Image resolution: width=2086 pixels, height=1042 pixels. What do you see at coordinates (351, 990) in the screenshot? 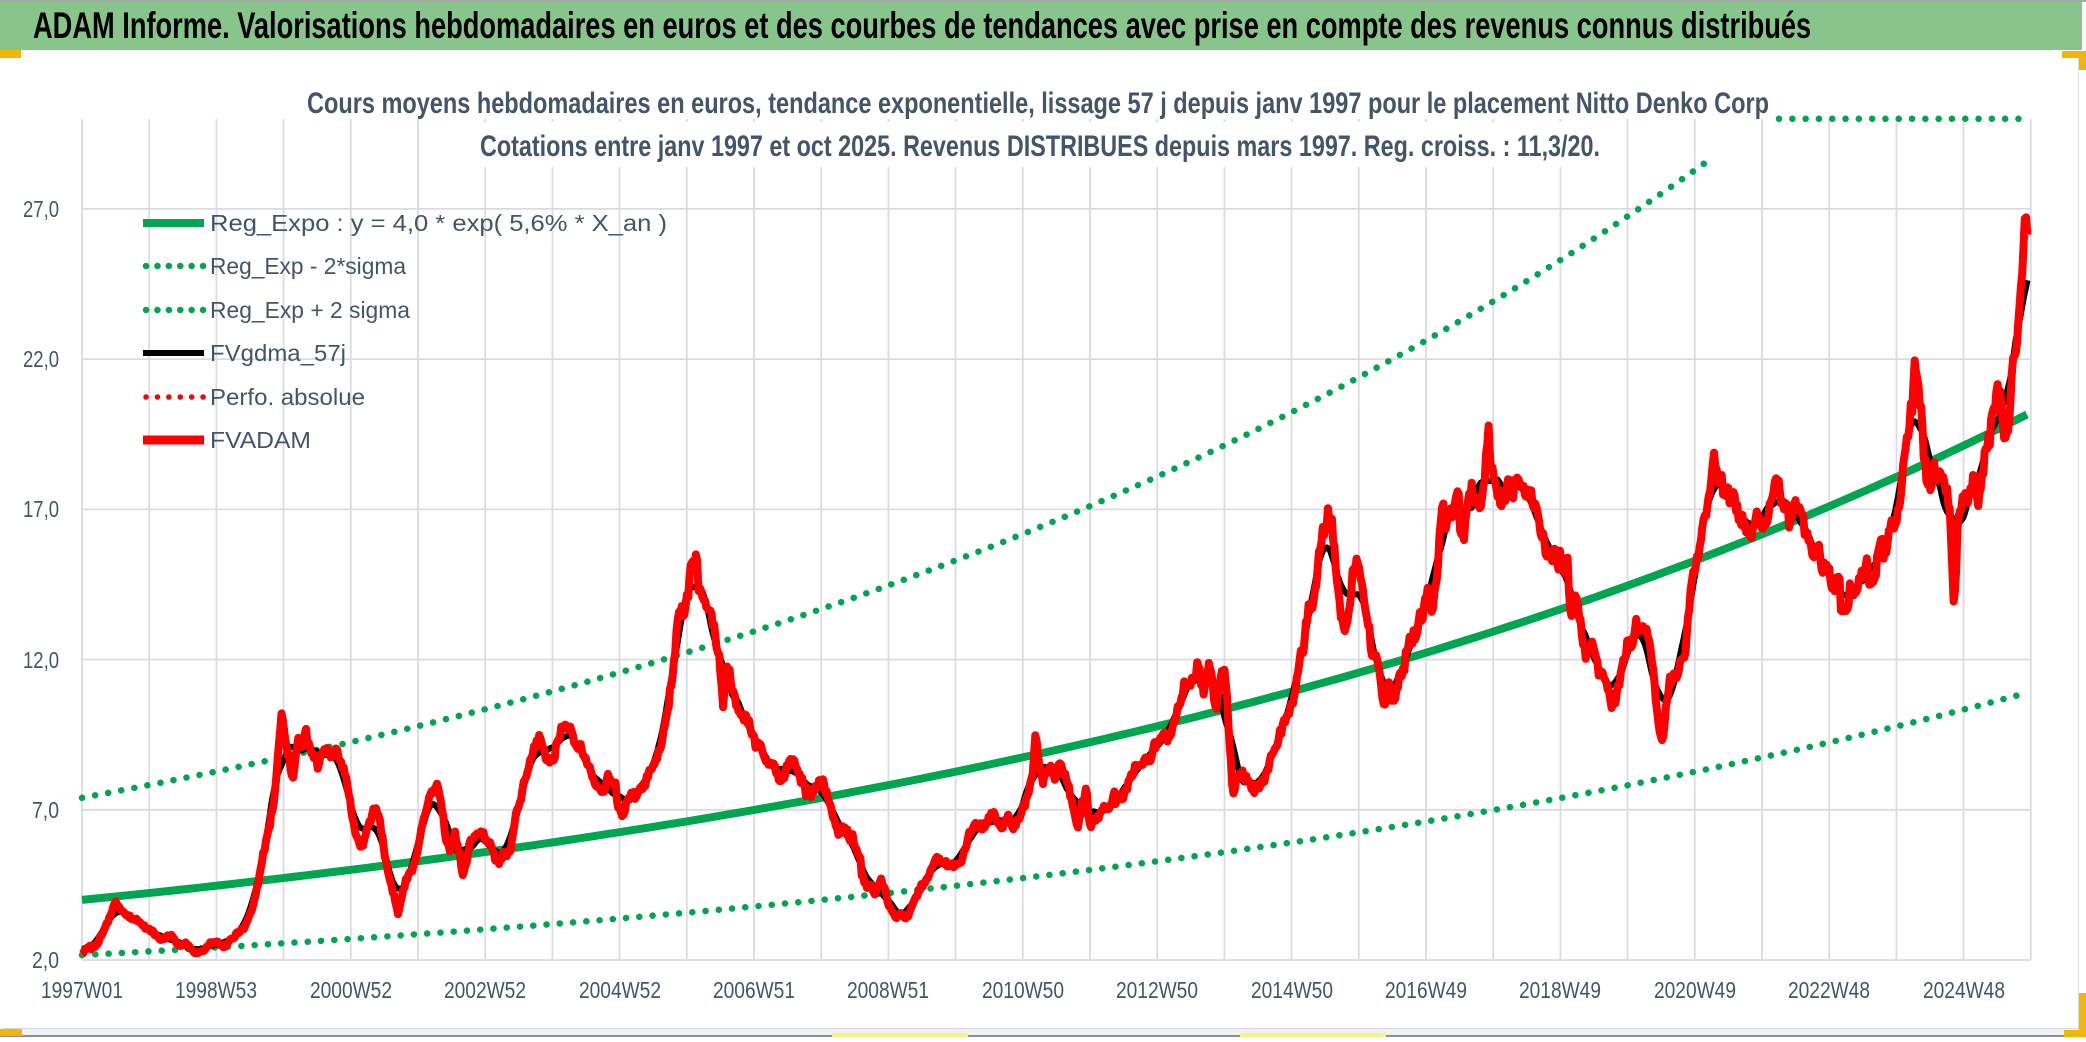
I see `svg-text: 2000W52` at bounding box center [351, 990].